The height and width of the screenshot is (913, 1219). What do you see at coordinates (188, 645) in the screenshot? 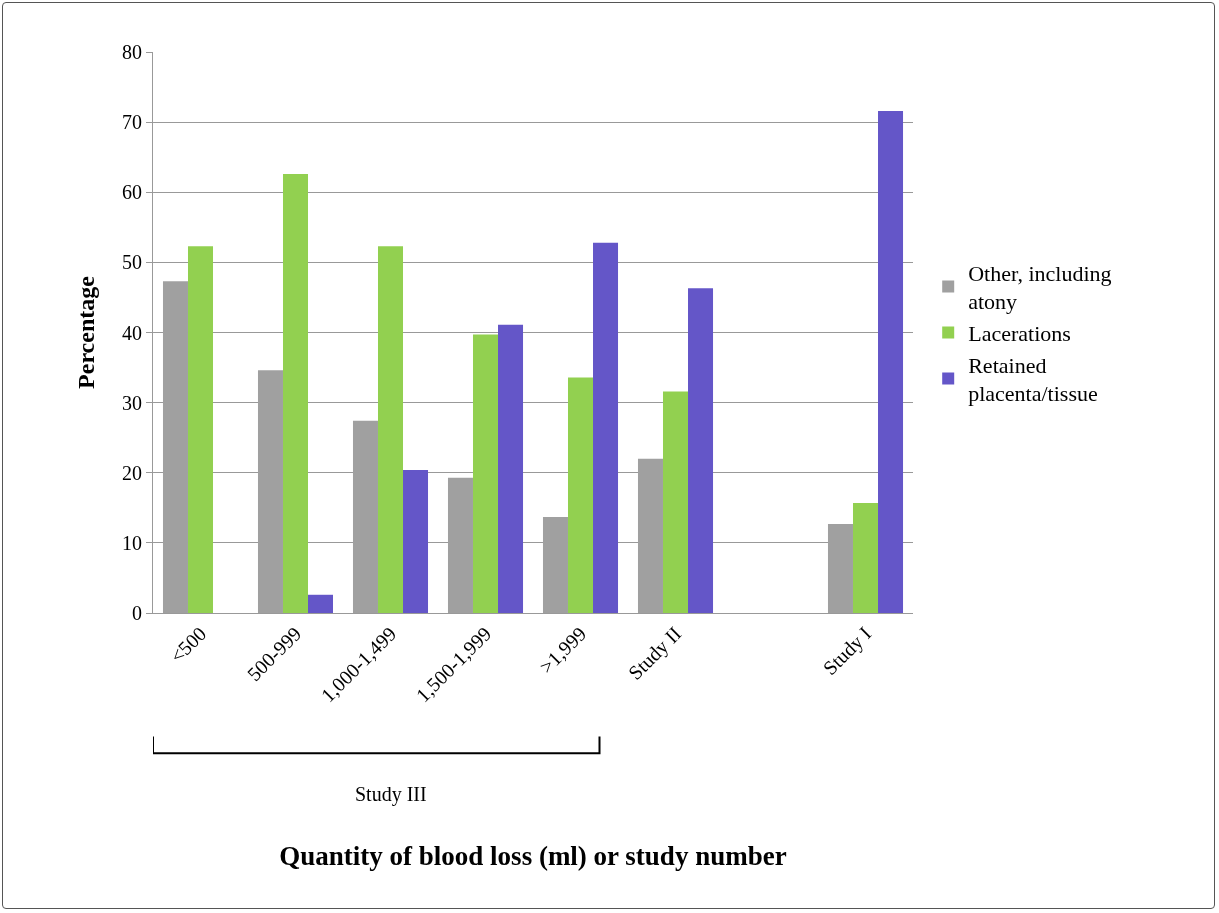
I see `x-tick-label: <500` at bounding box center [188, 645].